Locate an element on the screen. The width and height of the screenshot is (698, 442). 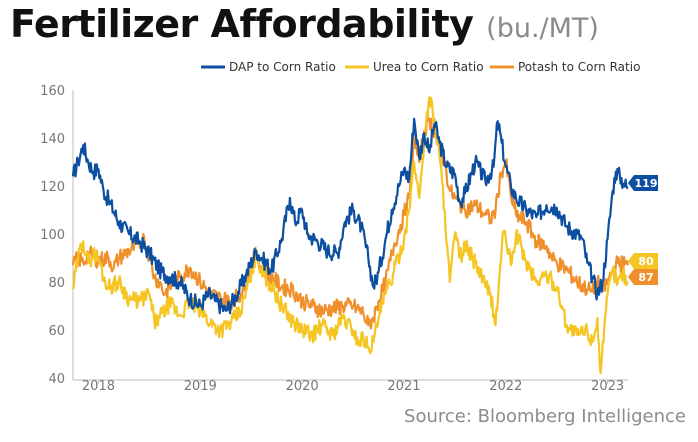
y-tick-label: 120 is located at coordinates (52, 187).